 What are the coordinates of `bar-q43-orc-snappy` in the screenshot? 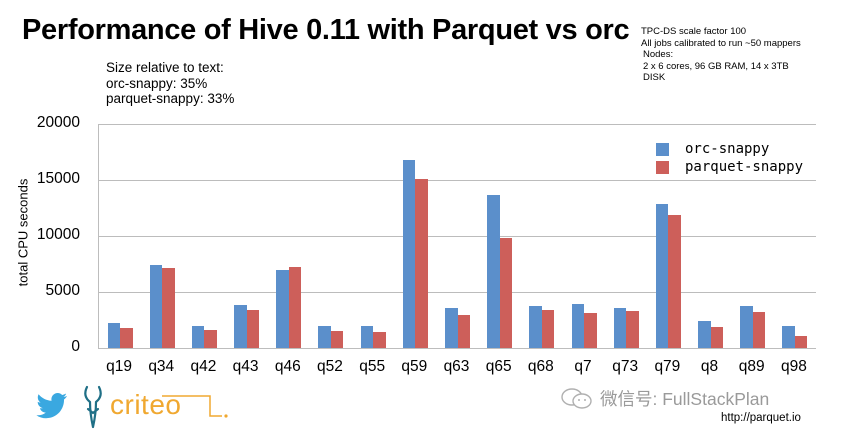 It's located at (240, 326).